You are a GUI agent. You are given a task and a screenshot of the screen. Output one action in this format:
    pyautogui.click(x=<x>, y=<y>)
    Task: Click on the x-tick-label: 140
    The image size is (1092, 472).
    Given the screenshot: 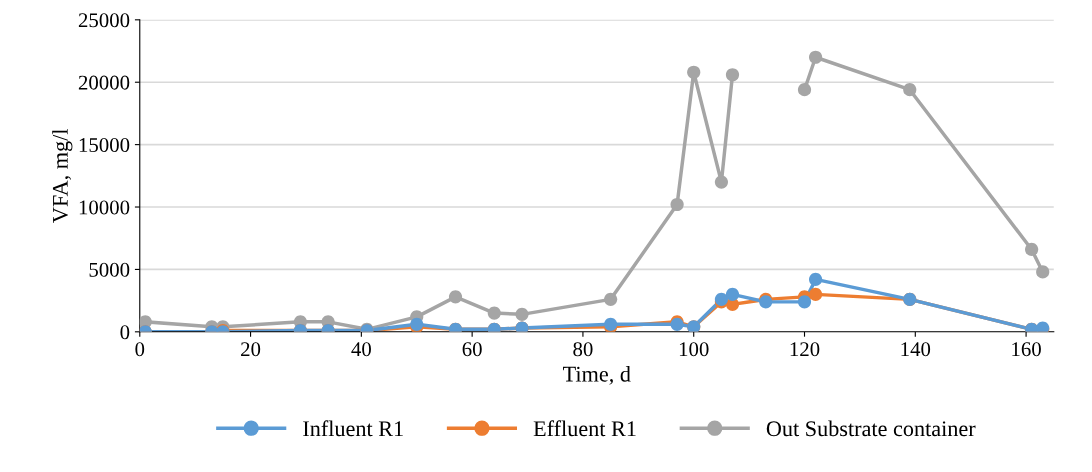 What is the action you would take?
    pyautogui.click(x=916, y=349)
    